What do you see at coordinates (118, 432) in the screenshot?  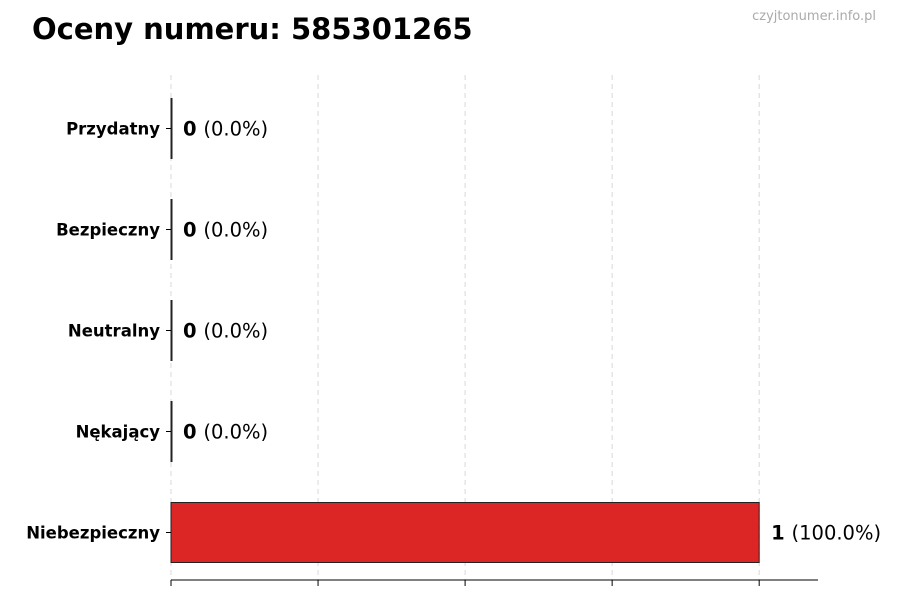 I see `category-label: Nękający` at bounding box center [118, 432].